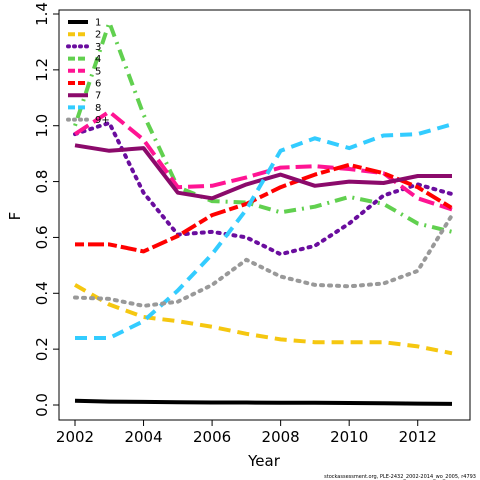 This screenshot has height=480, width=480. What do you see at coordinates (349, 437) in the screenshot?
I see `x-tick-label: 2010` at bounding box center [349, 437].